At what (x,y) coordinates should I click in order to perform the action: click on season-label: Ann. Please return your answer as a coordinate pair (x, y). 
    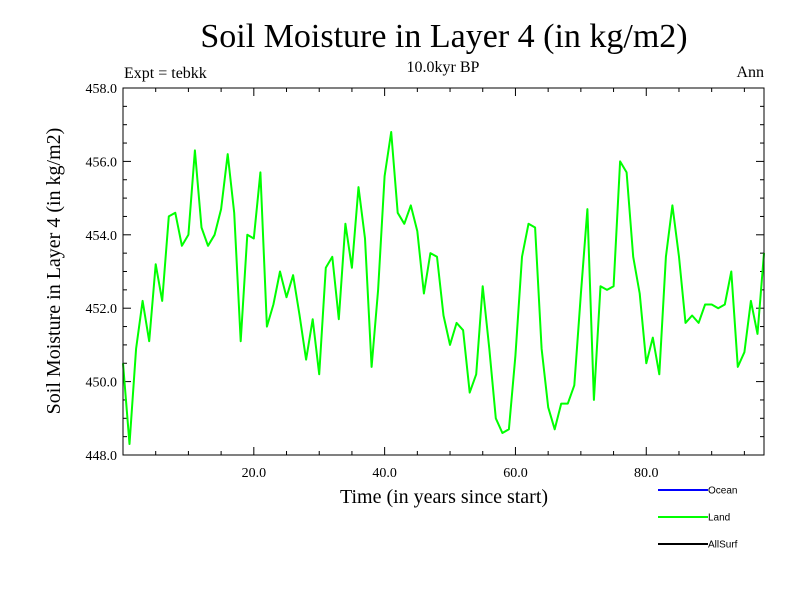
    Looking at the image, I should click on (750, 72).